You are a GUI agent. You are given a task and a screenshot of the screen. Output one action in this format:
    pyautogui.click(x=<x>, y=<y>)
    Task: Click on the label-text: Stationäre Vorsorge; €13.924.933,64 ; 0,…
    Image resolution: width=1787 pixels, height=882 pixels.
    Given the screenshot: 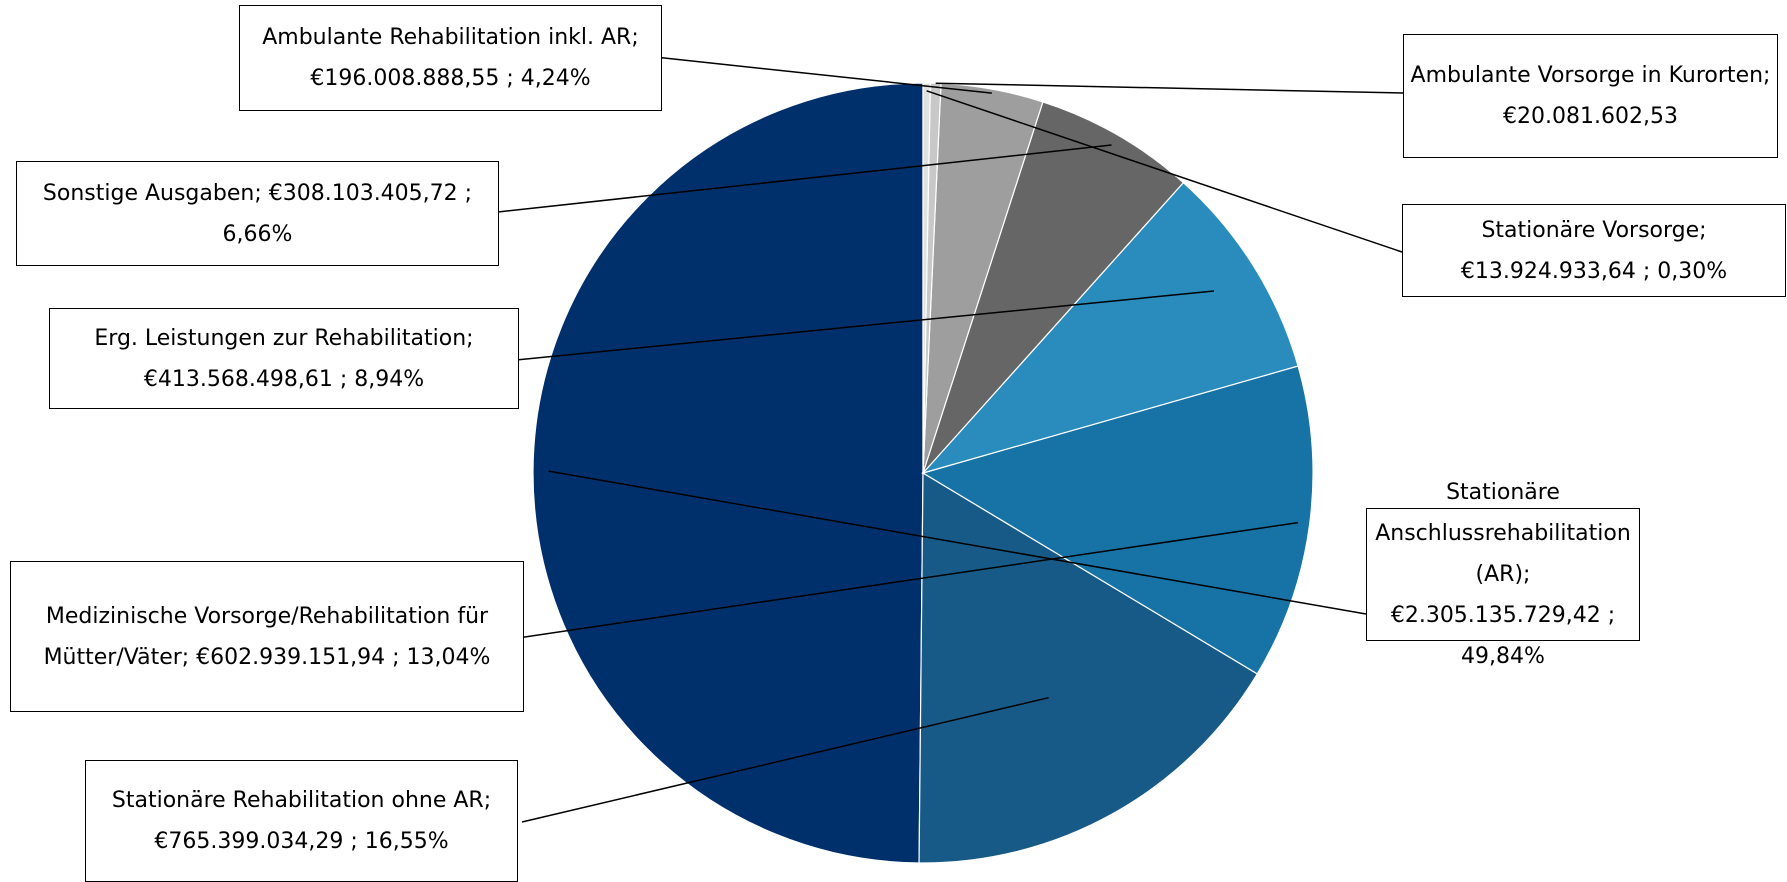 What is the action you would take?
    pyautogui.click(x=1594, y=250)
    